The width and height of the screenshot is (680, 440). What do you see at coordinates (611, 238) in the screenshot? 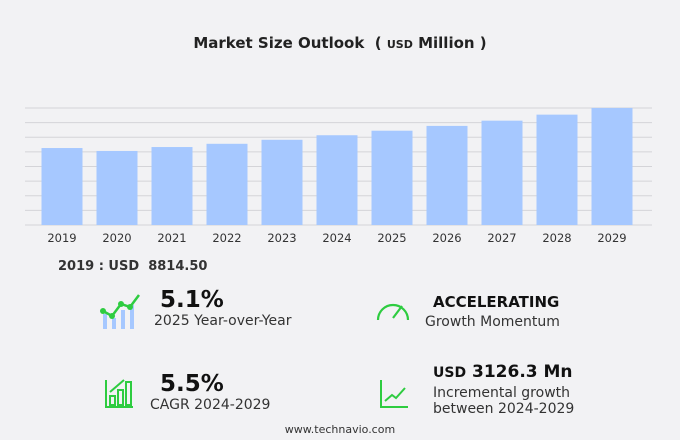
I see `x-tick-label: 2029` at bounding box center [611, 238].